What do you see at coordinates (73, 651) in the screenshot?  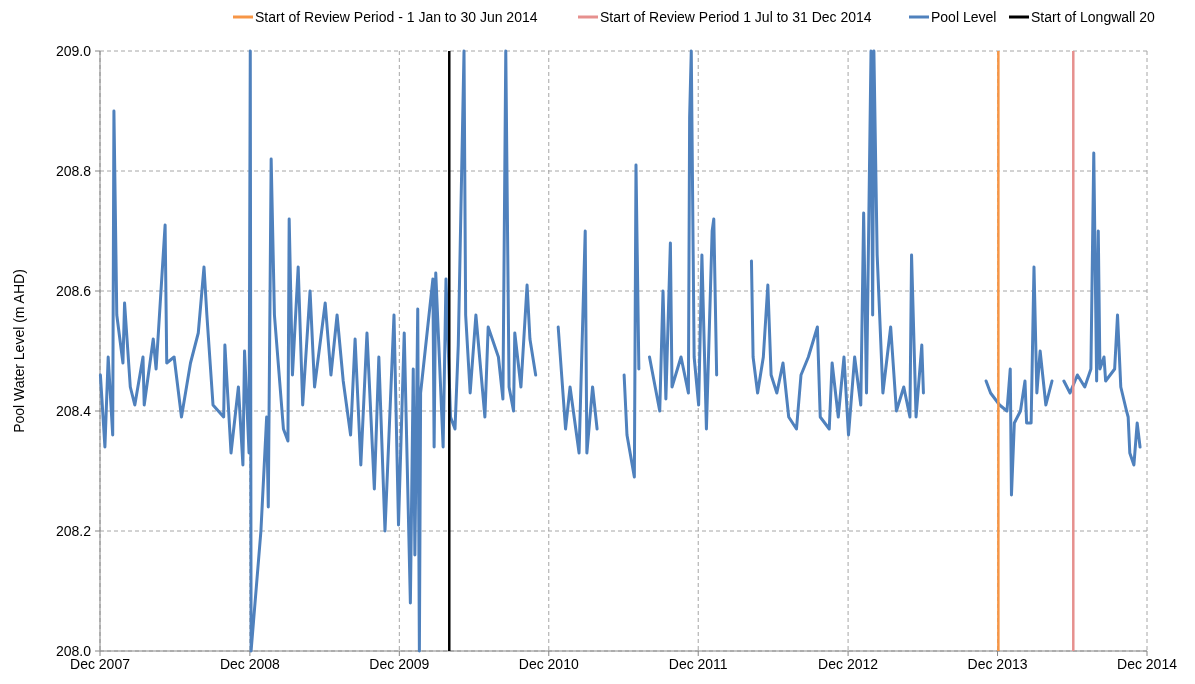 I see `y-tick-label: 208.0` at bounding box center [73, 651].